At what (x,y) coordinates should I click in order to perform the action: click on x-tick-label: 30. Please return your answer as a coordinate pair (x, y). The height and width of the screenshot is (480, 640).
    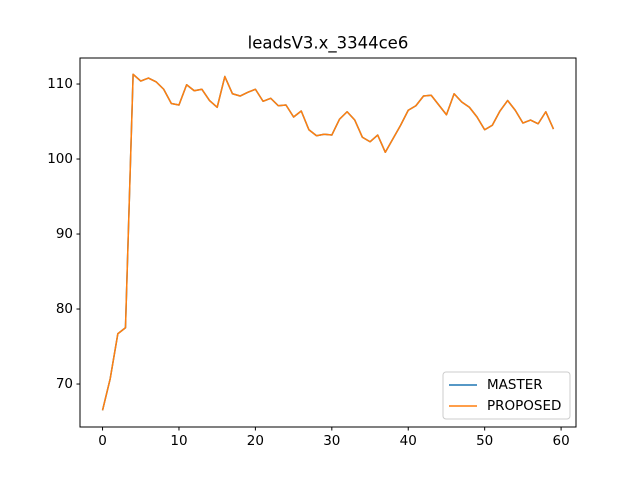
    Looking at the image, I should click on (331, 441).